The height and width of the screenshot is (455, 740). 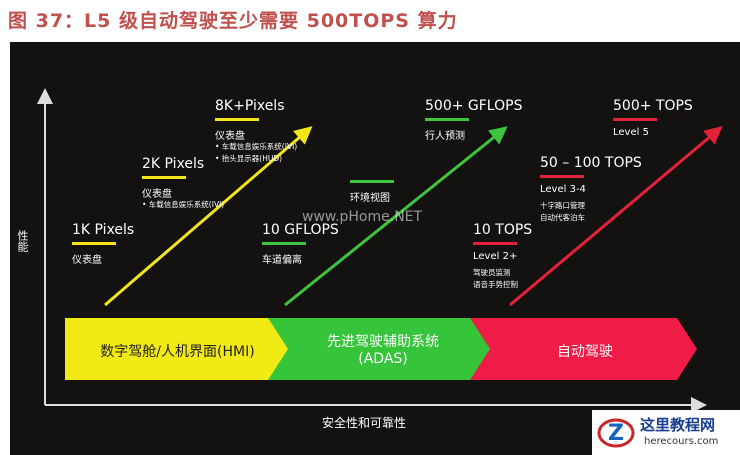 I want to click on milestone-item: 驾驶员监测, so click(x=492, y=272).